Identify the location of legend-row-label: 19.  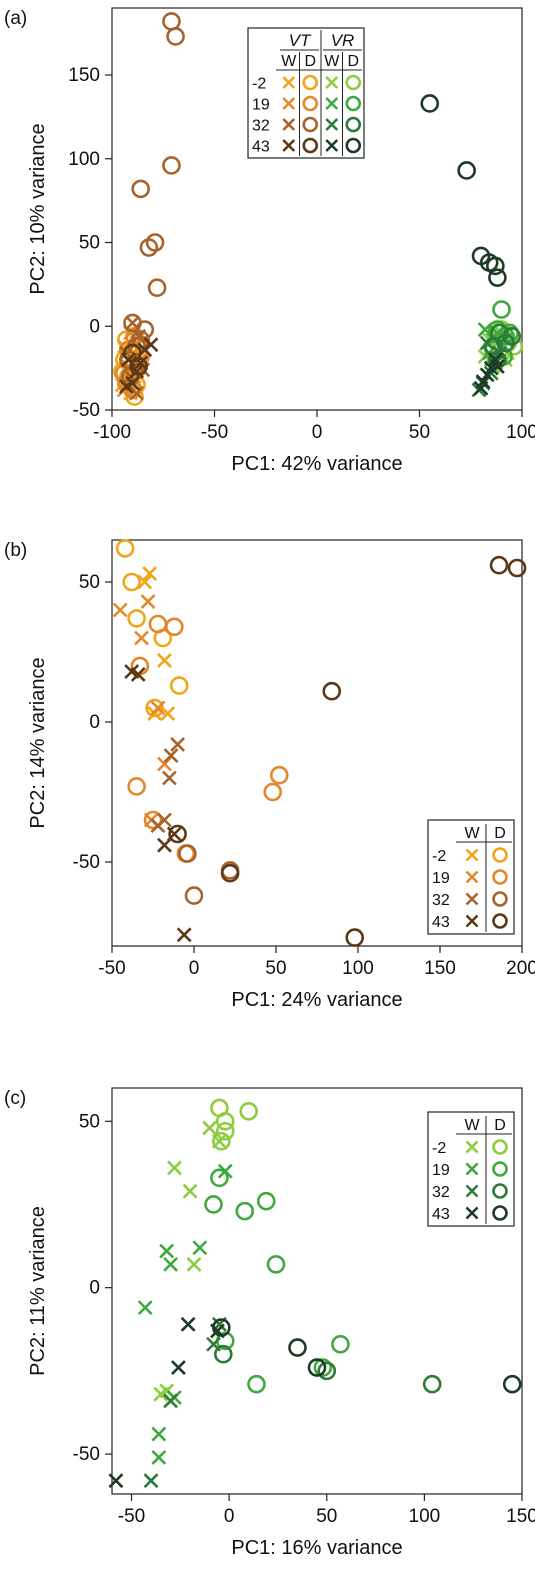
(441, 878).